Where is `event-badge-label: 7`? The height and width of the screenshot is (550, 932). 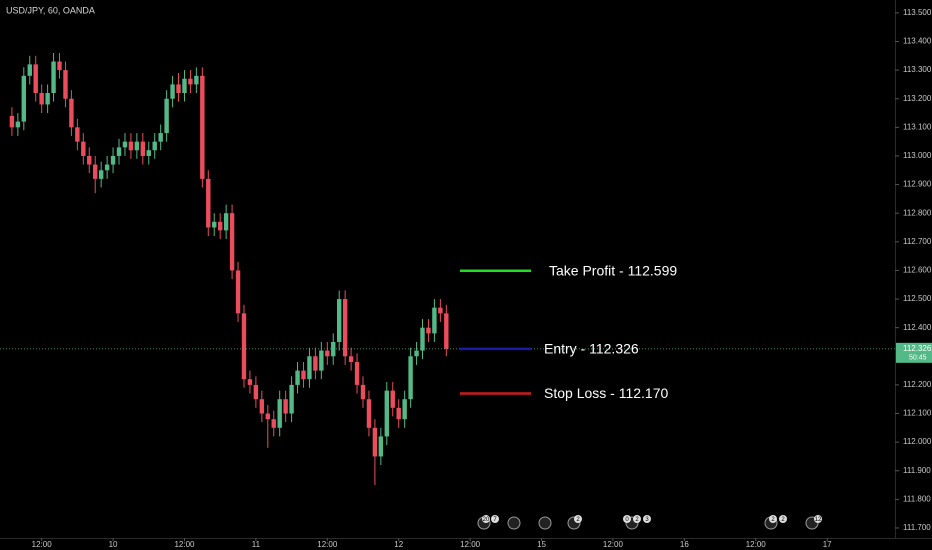
event-badge-label: 7 is located at coordinates (495, 520).